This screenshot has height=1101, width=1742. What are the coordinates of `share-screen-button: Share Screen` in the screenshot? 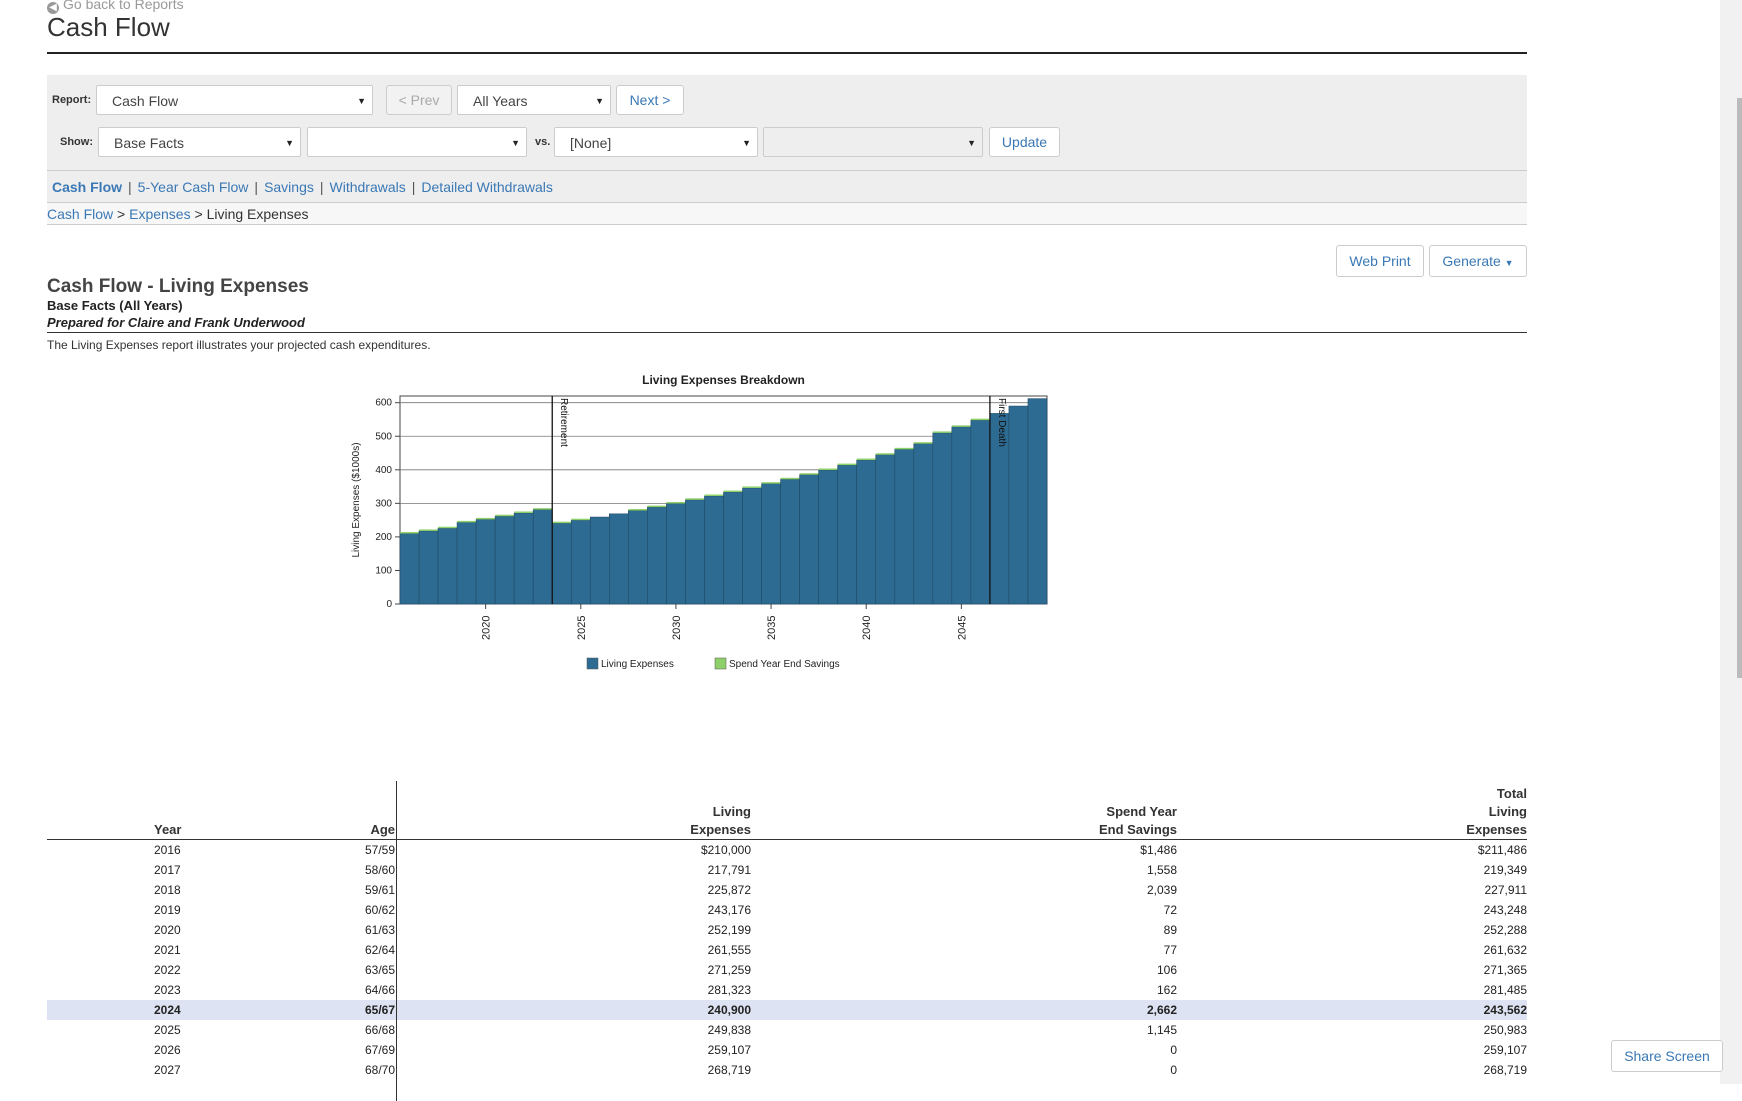 It's located at (1667, 1056).